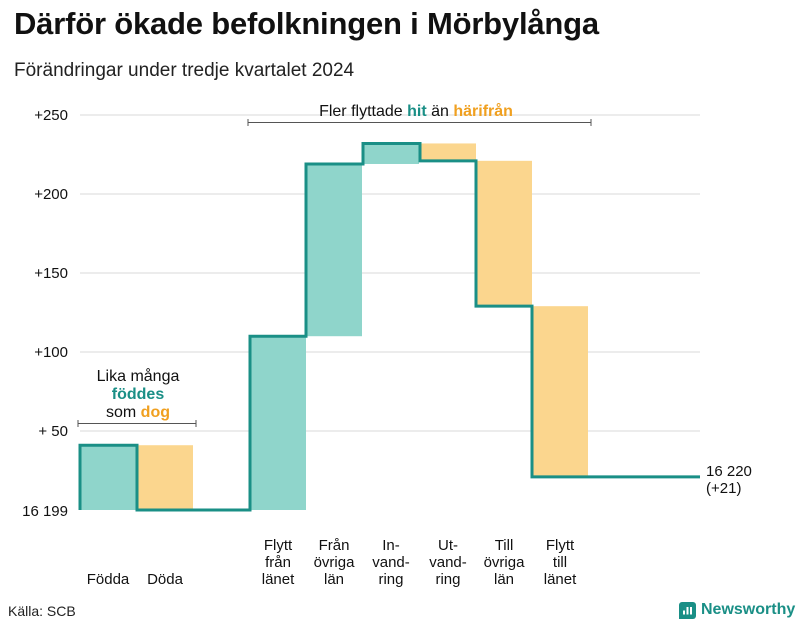  What do you see at coordinates (391, 562) in the screenshot?
I see `x-category-label: In-vand-ring` at bounding box center [391, 562].